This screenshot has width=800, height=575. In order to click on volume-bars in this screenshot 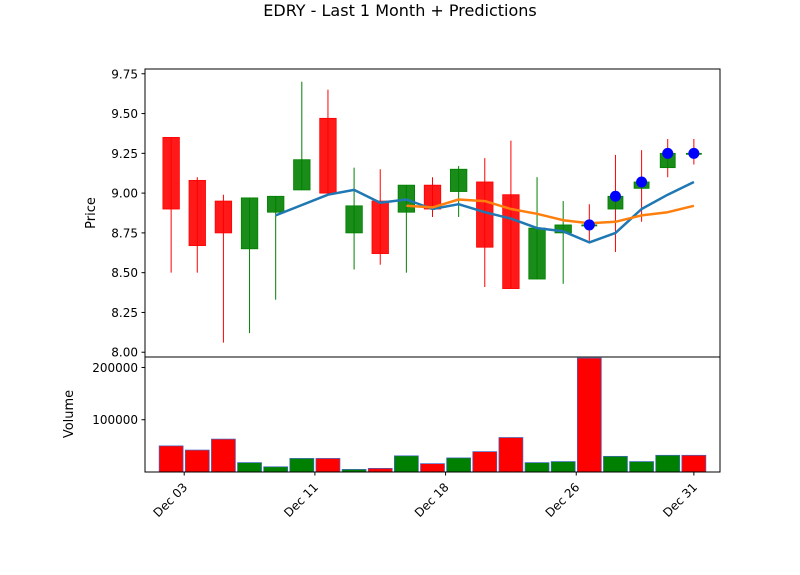, I will do `click(432, 415)`.